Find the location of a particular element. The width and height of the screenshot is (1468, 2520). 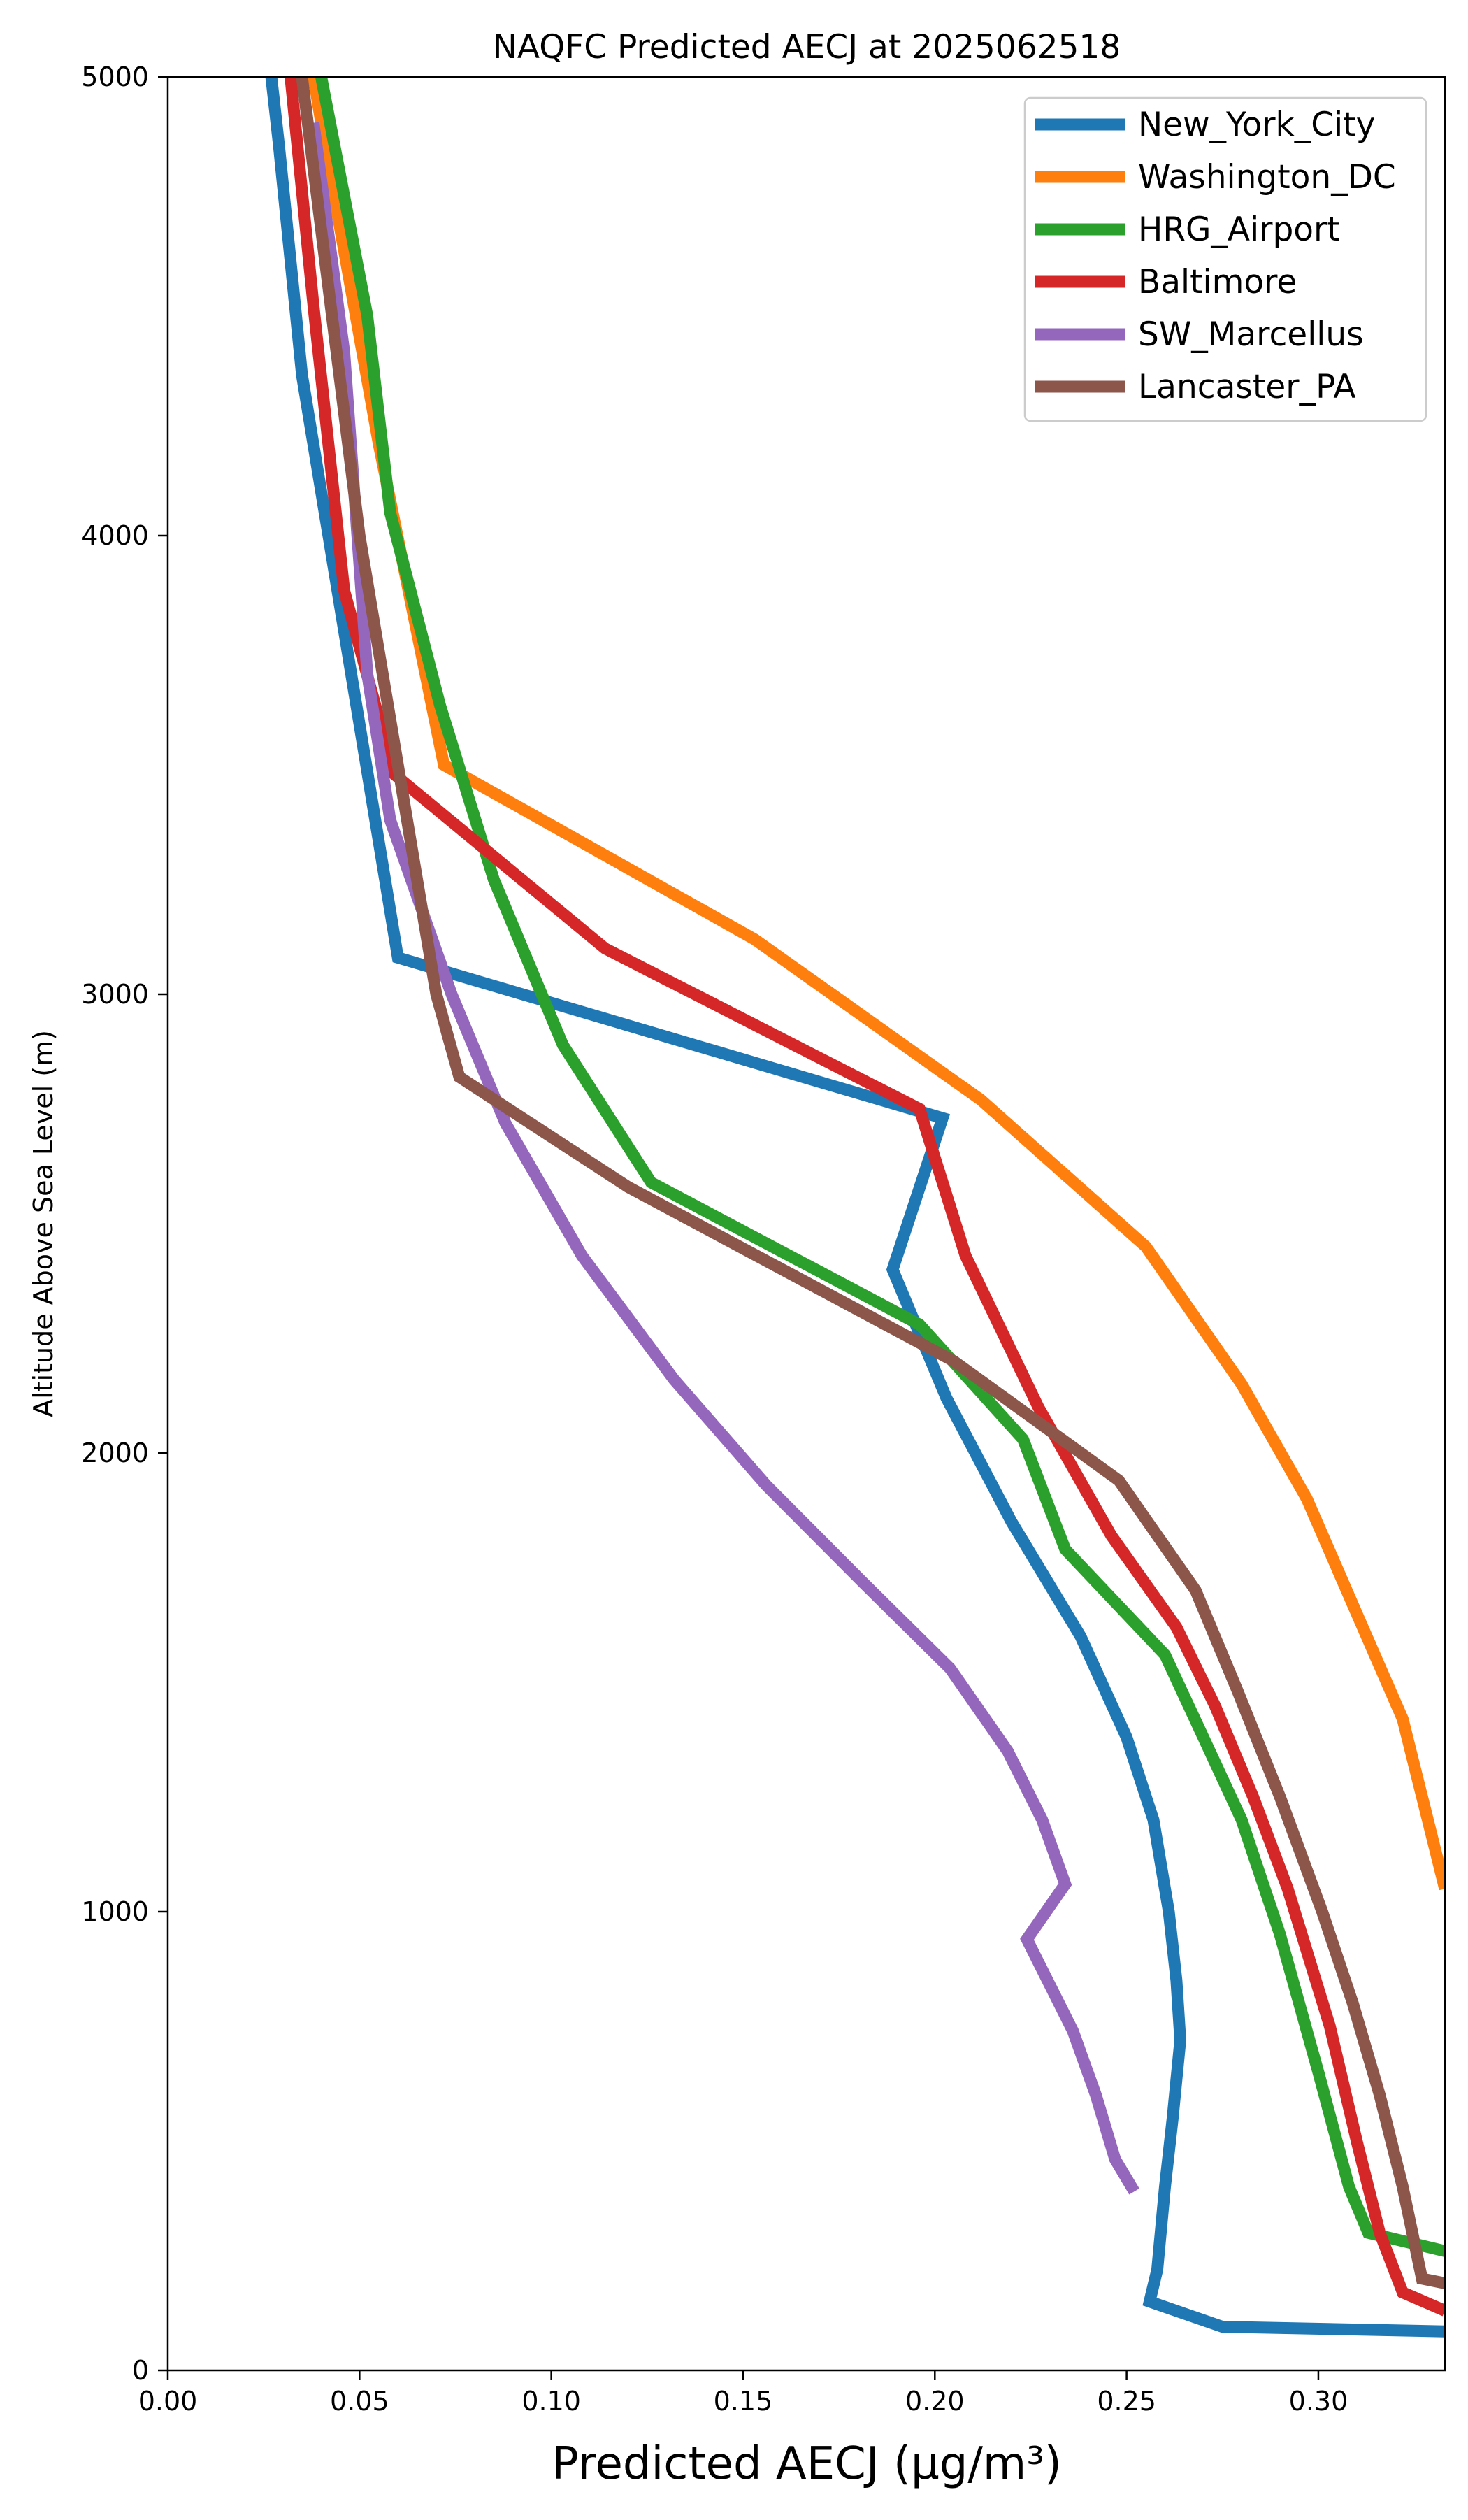

x-tick-label: 0.15 is located at coordinates (743, 2401).